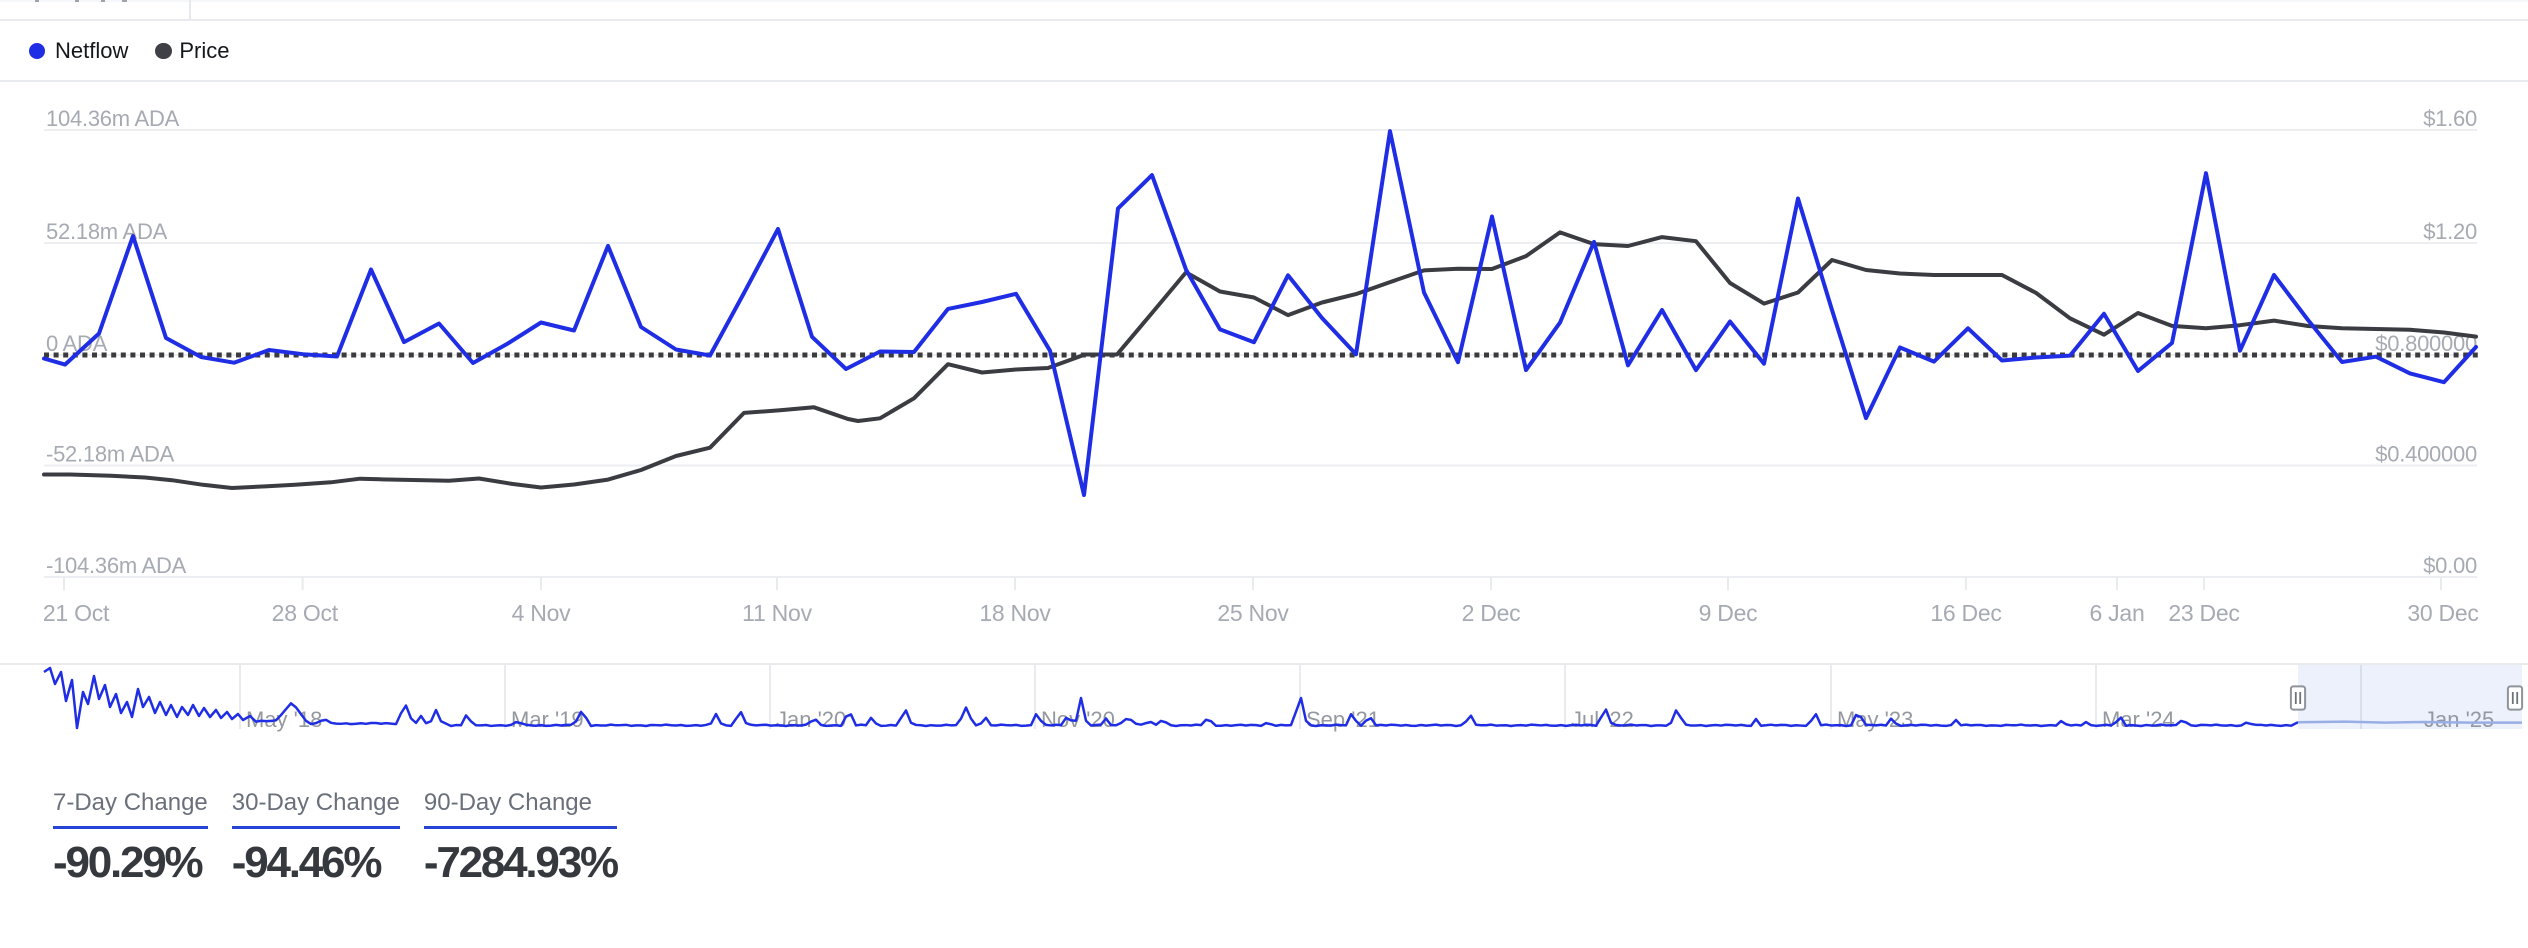 This screenshot has width=2528, height=948. What do you see at coordinates (113, 118) in the screenshot?
I see `svg-text: 104.36m ADA` at bounding box center [113, 118].